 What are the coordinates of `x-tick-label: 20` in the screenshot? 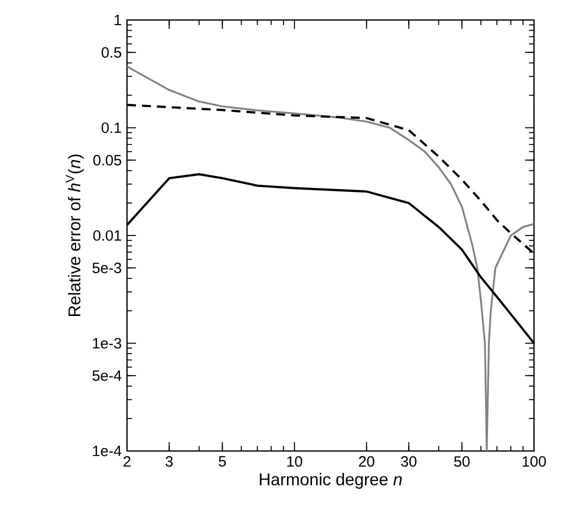 It's located at (366, 461).